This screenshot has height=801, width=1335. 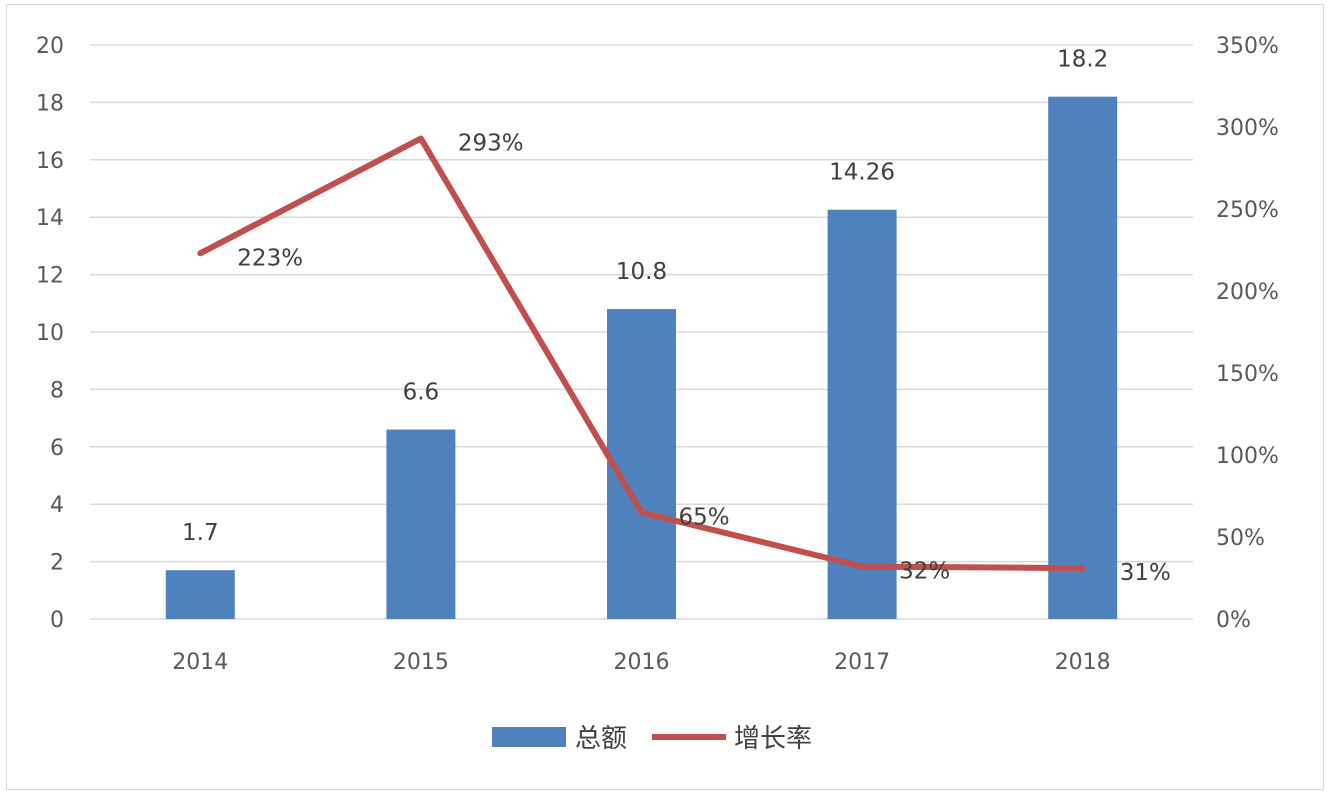 I want to click on x-axis-tick-label: 2015, so click(x=421, y=662).